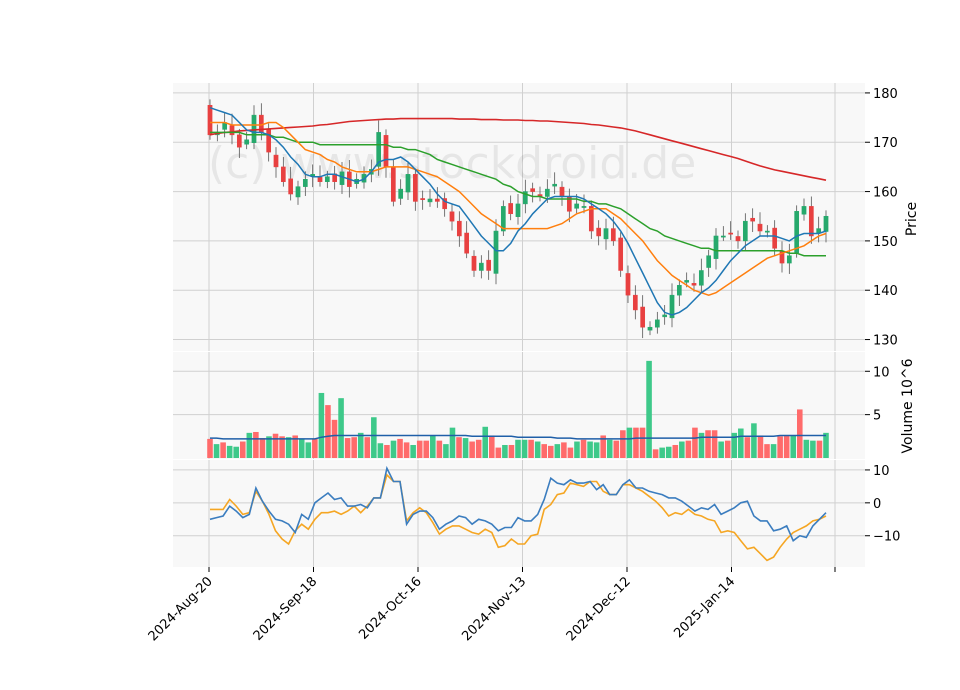  What do you see at coordinates (885, 242) in the screenshot?
I see `price-tick-label: 150` at bounding box center [885, 242].